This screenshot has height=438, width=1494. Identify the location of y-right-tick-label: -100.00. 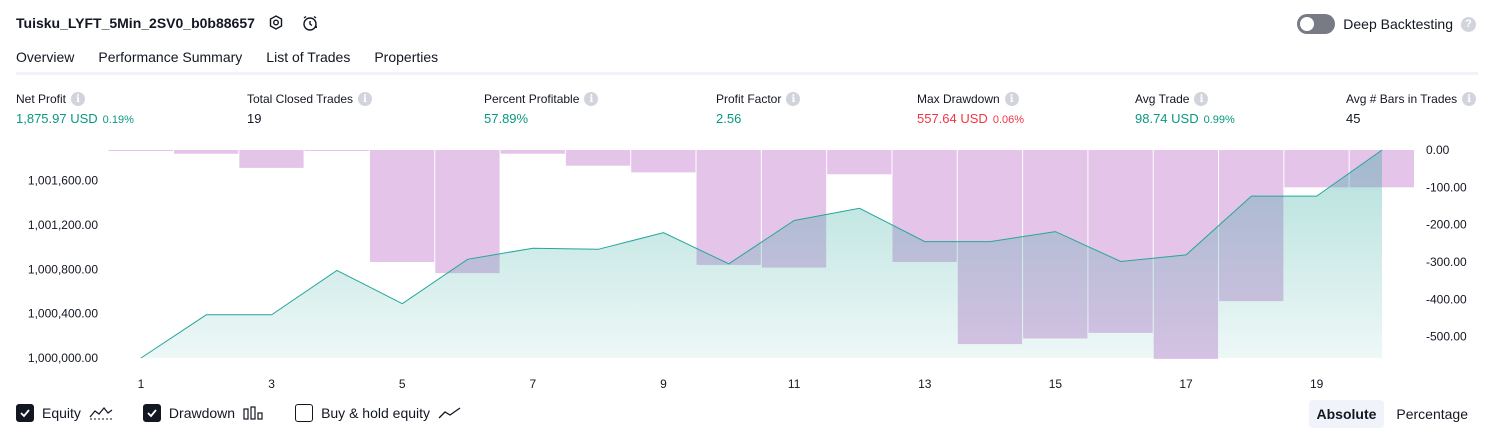
(1446, 187).